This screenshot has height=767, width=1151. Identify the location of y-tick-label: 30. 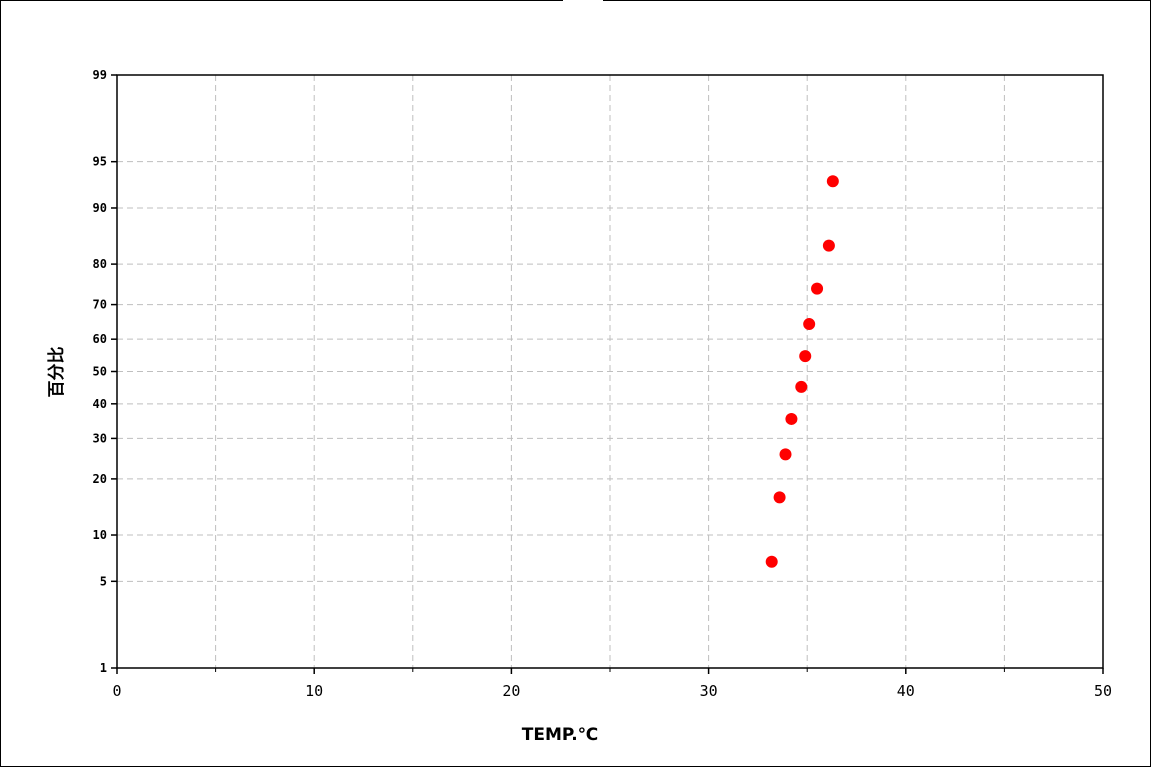
(100, 438).